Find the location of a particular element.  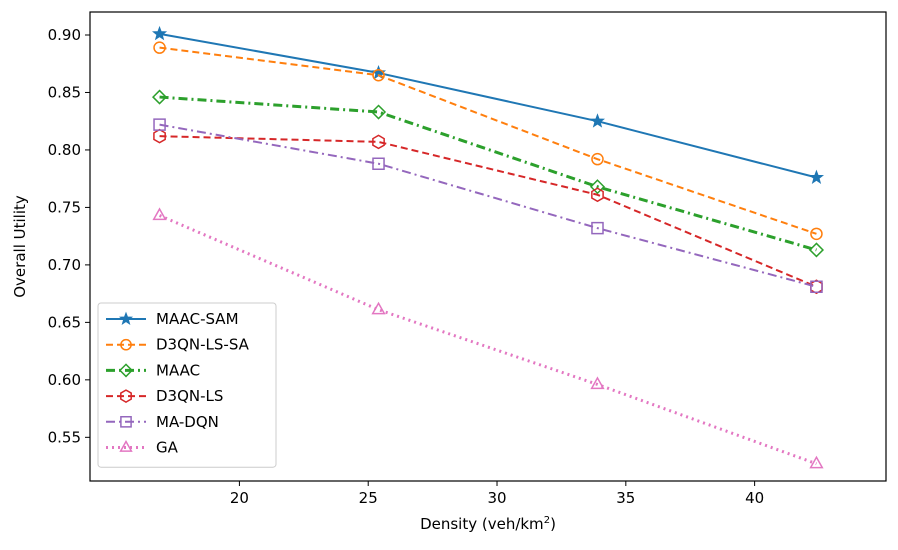

y-tick-label: 0.55 is located at coordinates (64, 437).